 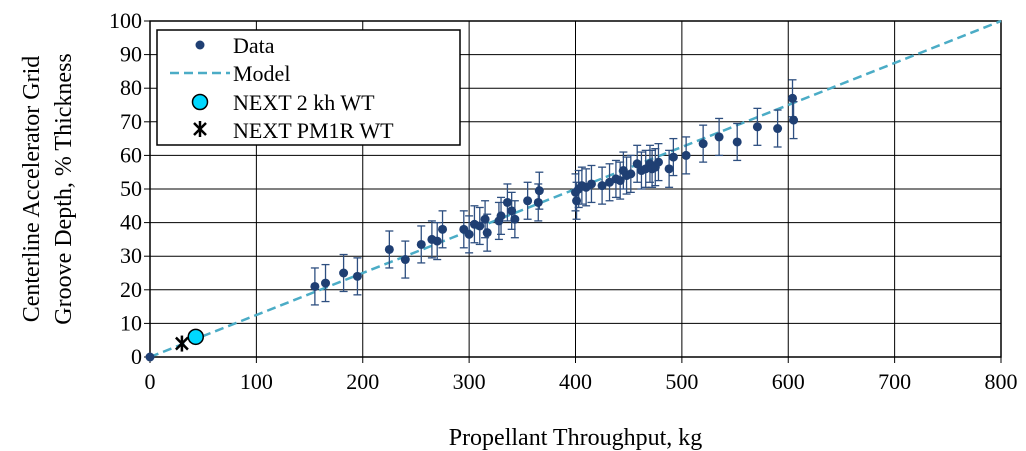 I want to click on legend-next2kh-marker, so click(x=200, y=102).